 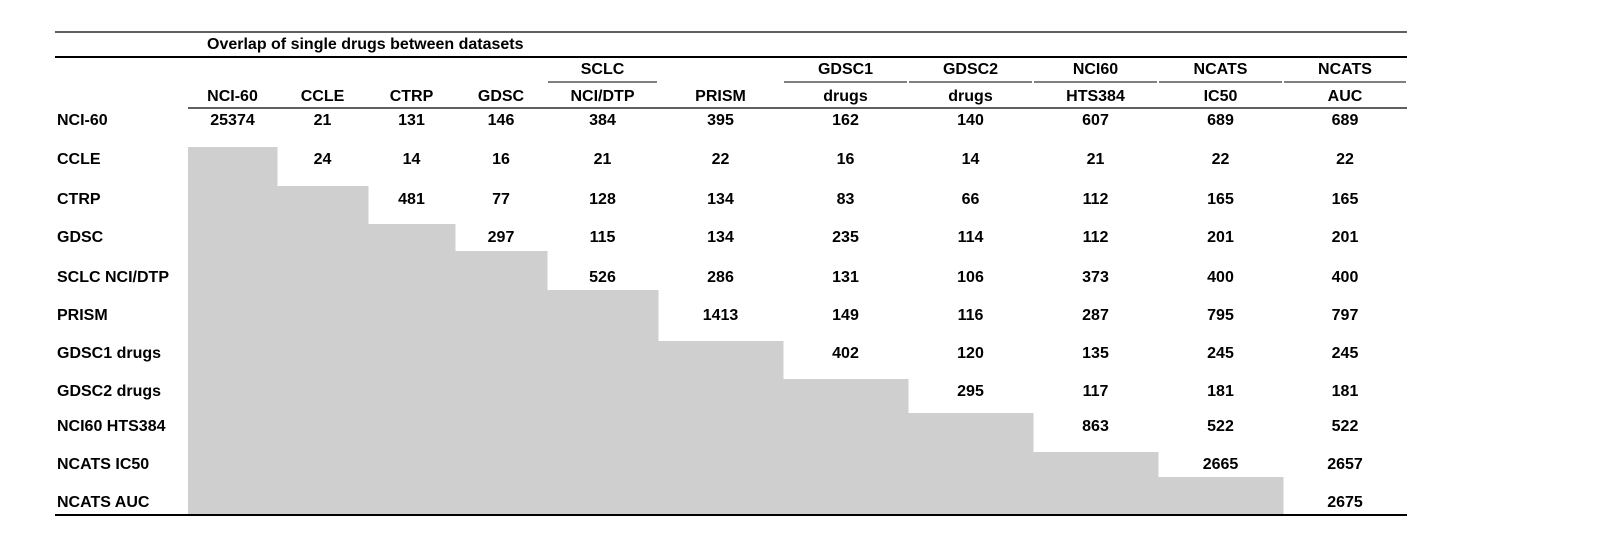 I want to click on column-group-label: GDSC2, so click(x=970, y=69).